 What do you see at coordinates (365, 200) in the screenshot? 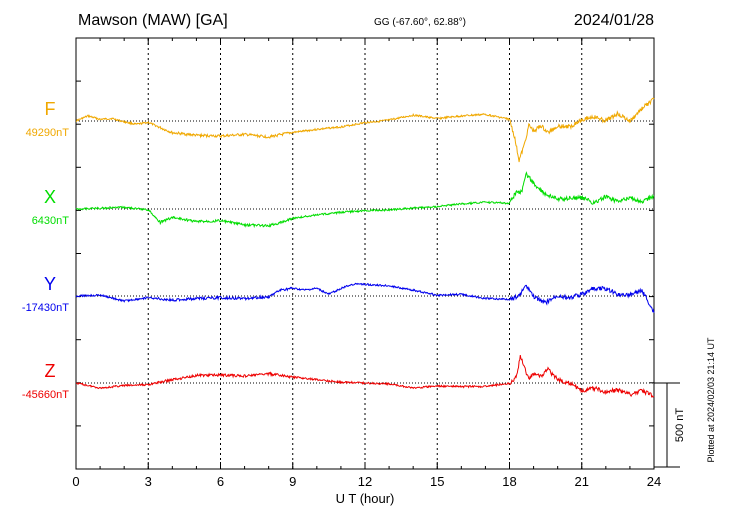
I see `series-line-x` at bounding box center [365, 200].